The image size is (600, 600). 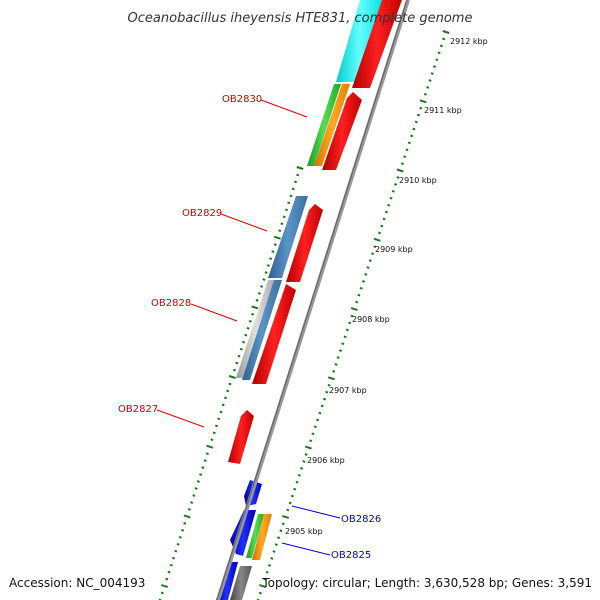 I want to click on scale-label: 2905 kbp, so click(x=304, y=531).